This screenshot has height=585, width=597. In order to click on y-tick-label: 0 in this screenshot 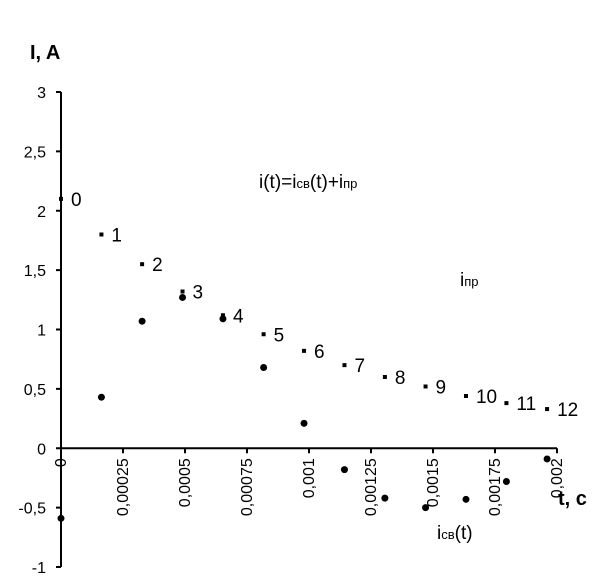, I will do `click(41, 449)`.